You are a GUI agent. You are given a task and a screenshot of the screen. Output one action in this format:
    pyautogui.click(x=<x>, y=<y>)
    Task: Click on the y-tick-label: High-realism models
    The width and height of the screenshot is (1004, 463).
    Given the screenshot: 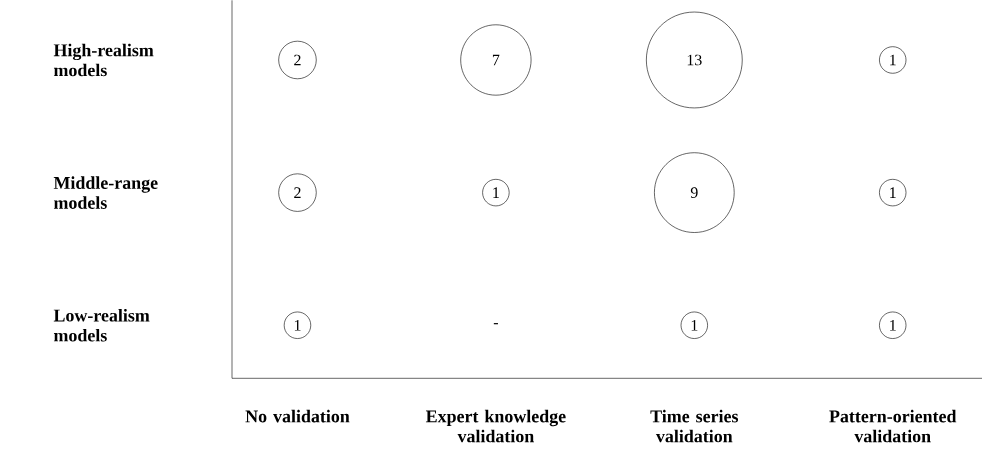 What is the action you would take?
    pyautogui.click(x=103, y=60)
    